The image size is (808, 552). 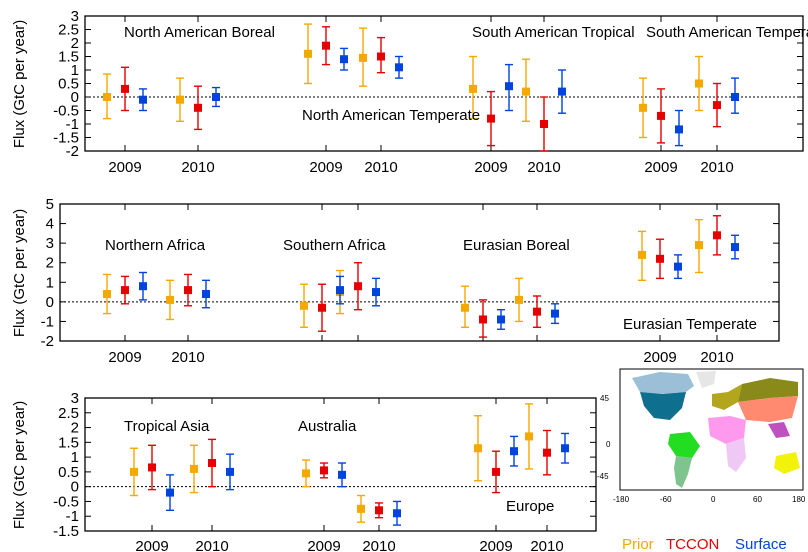 I want to click on region-label: Tropical Asia, so click(x=167, y=426).